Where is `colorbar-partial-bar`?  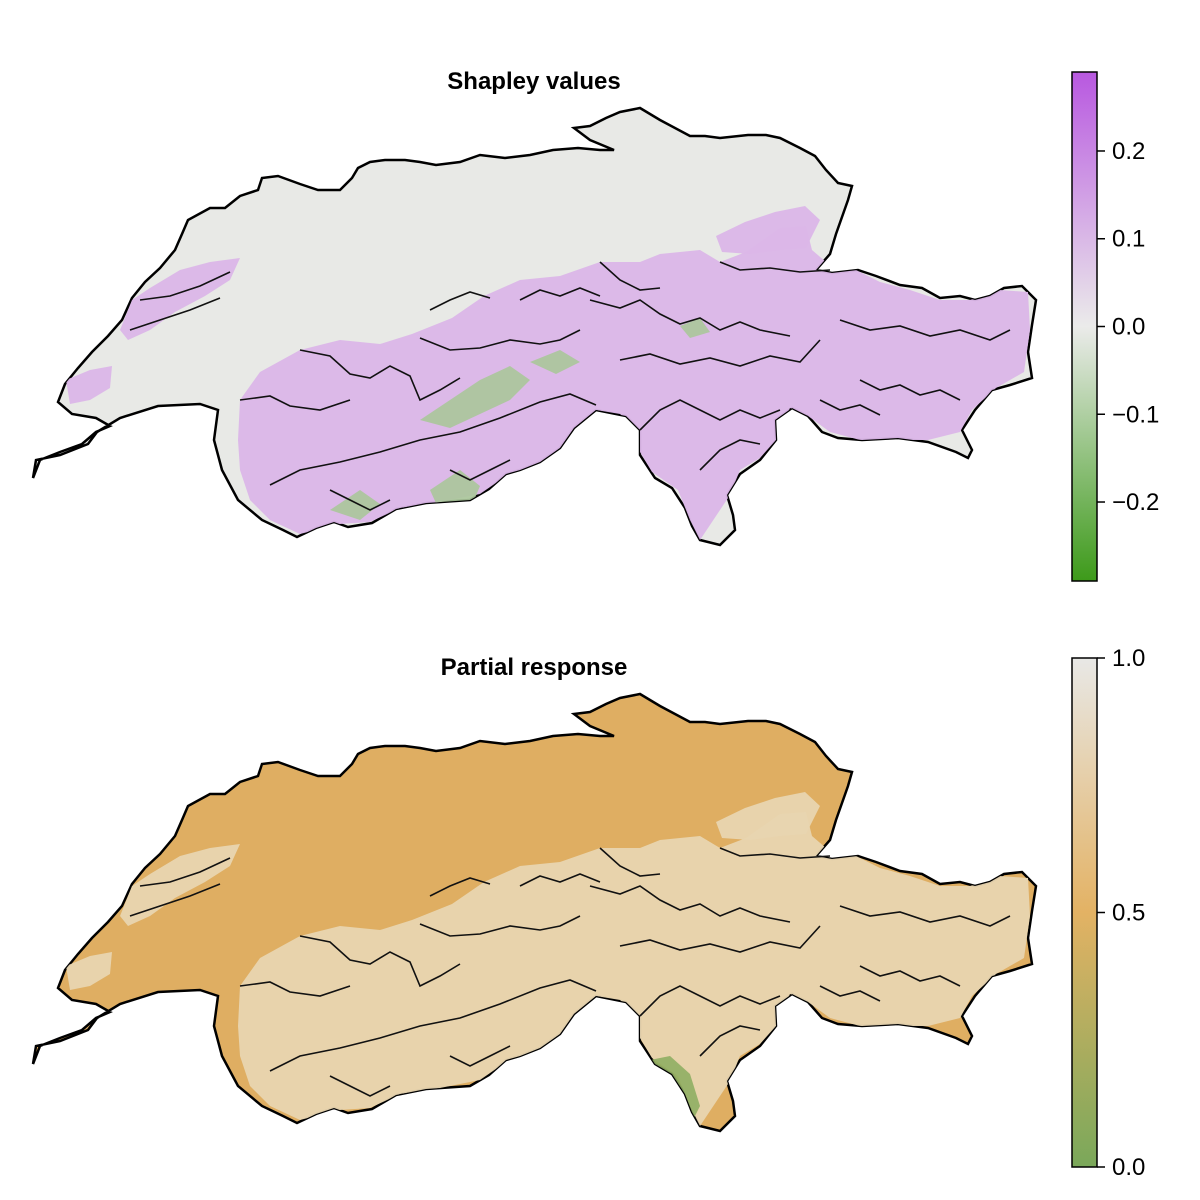
colorbar-partial-bar is located at coordinates (1084, 912).